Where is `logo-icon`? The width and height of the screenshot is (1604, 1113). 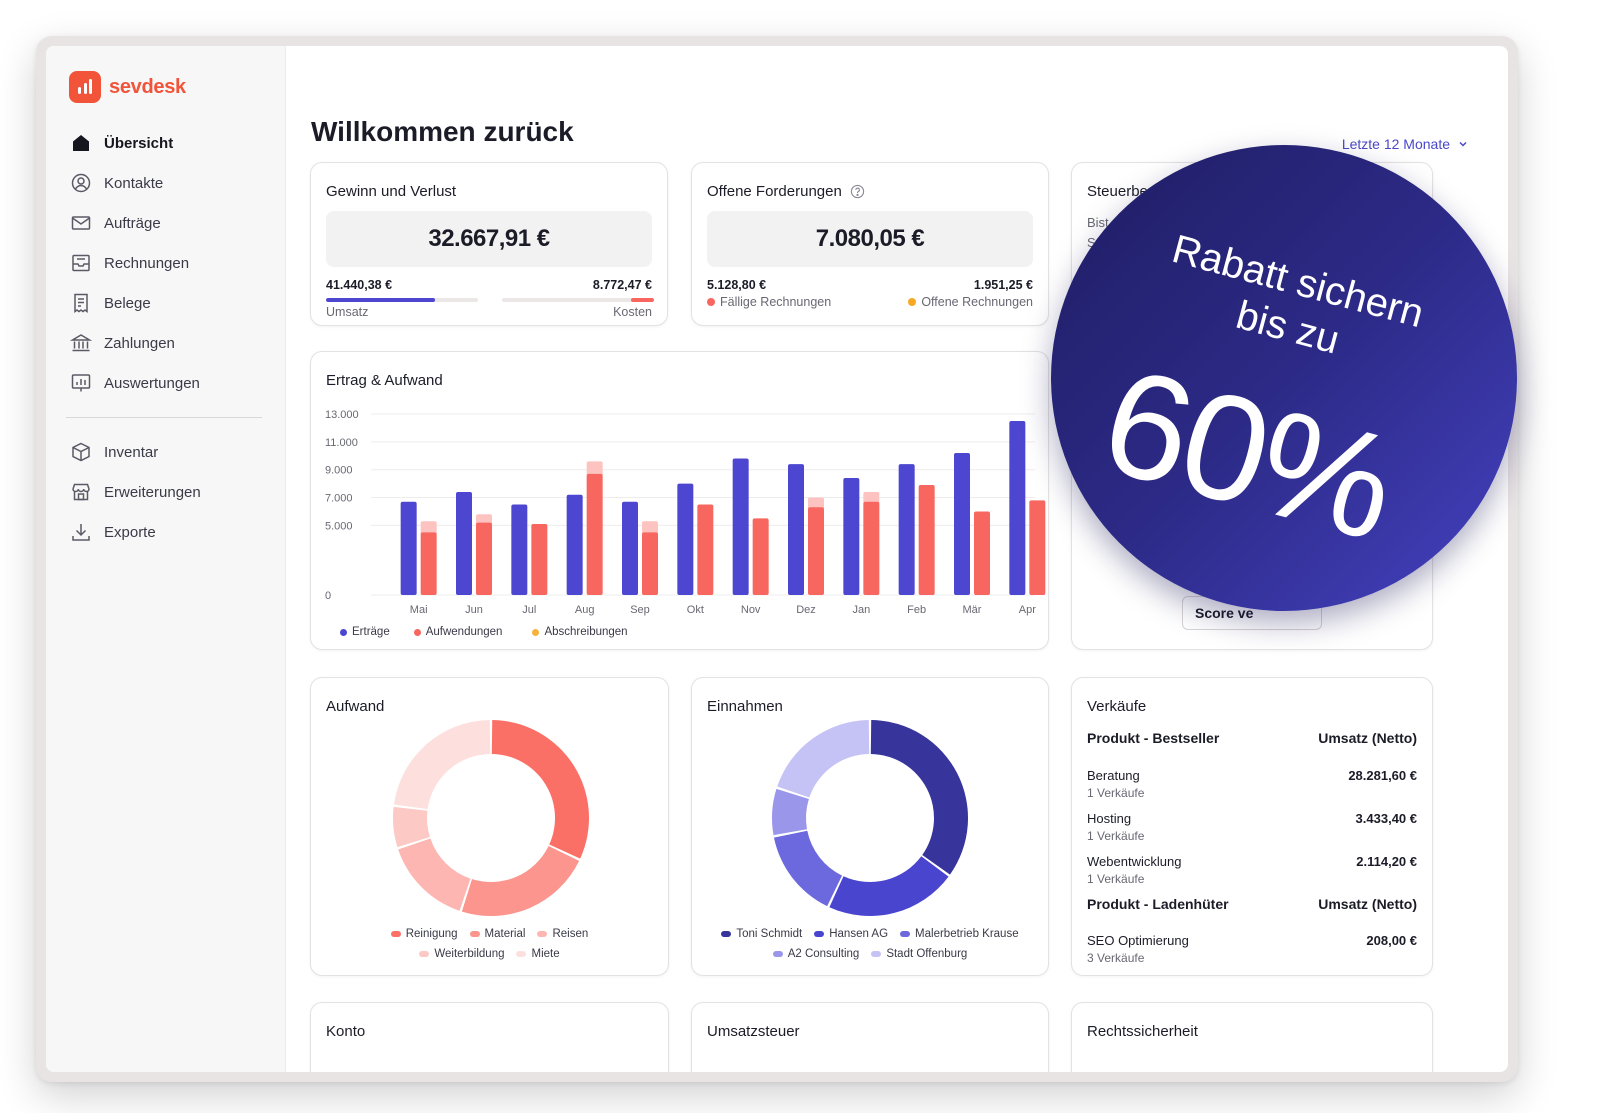
logo-icon is located at coordinates (85, 87).